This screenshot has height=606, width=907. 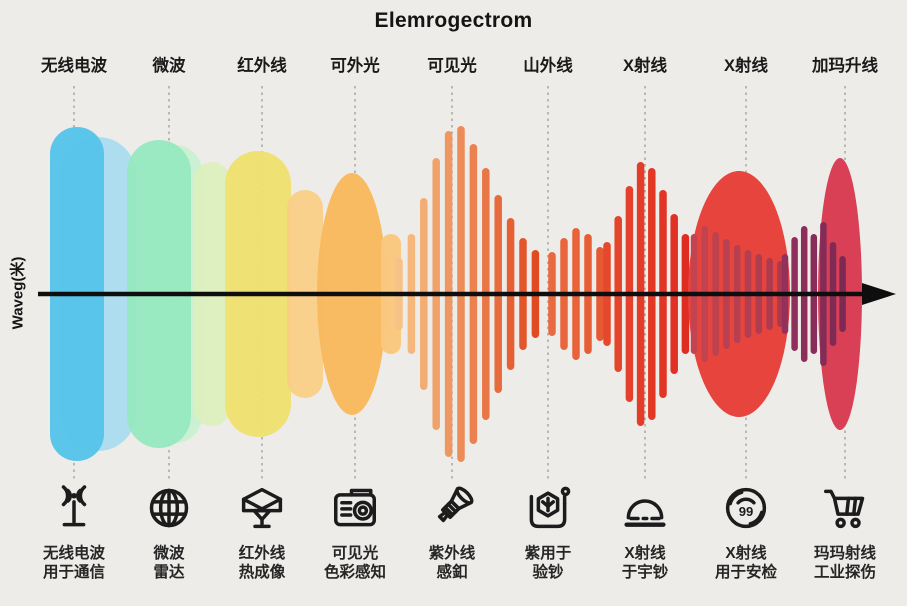 What do you see at coordinates (550, 507) in the screenshot?
I see `shield-leaf-icon` at bounding box center [550, 507].